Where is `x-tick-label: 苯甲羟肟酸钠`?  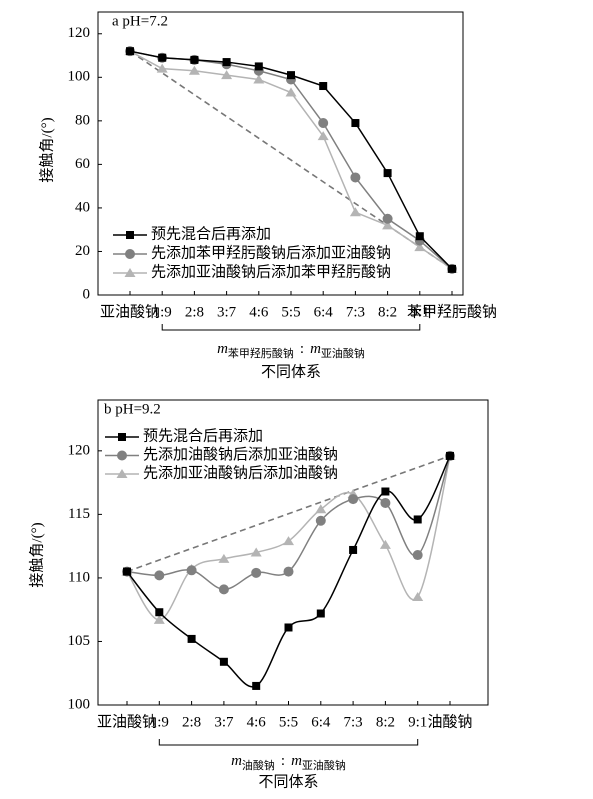 x-tick-label: 苯甲羟肟酸钠 is located at coordinates (452, 311).